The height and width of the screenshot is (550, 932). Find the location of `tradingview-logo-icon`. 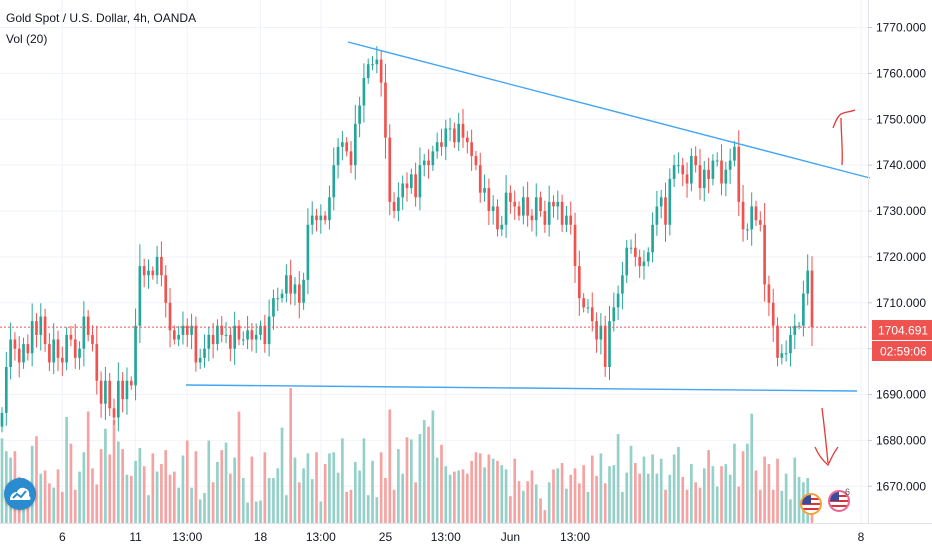

tradingview-logo-icon is located at coordinates (20, 494).